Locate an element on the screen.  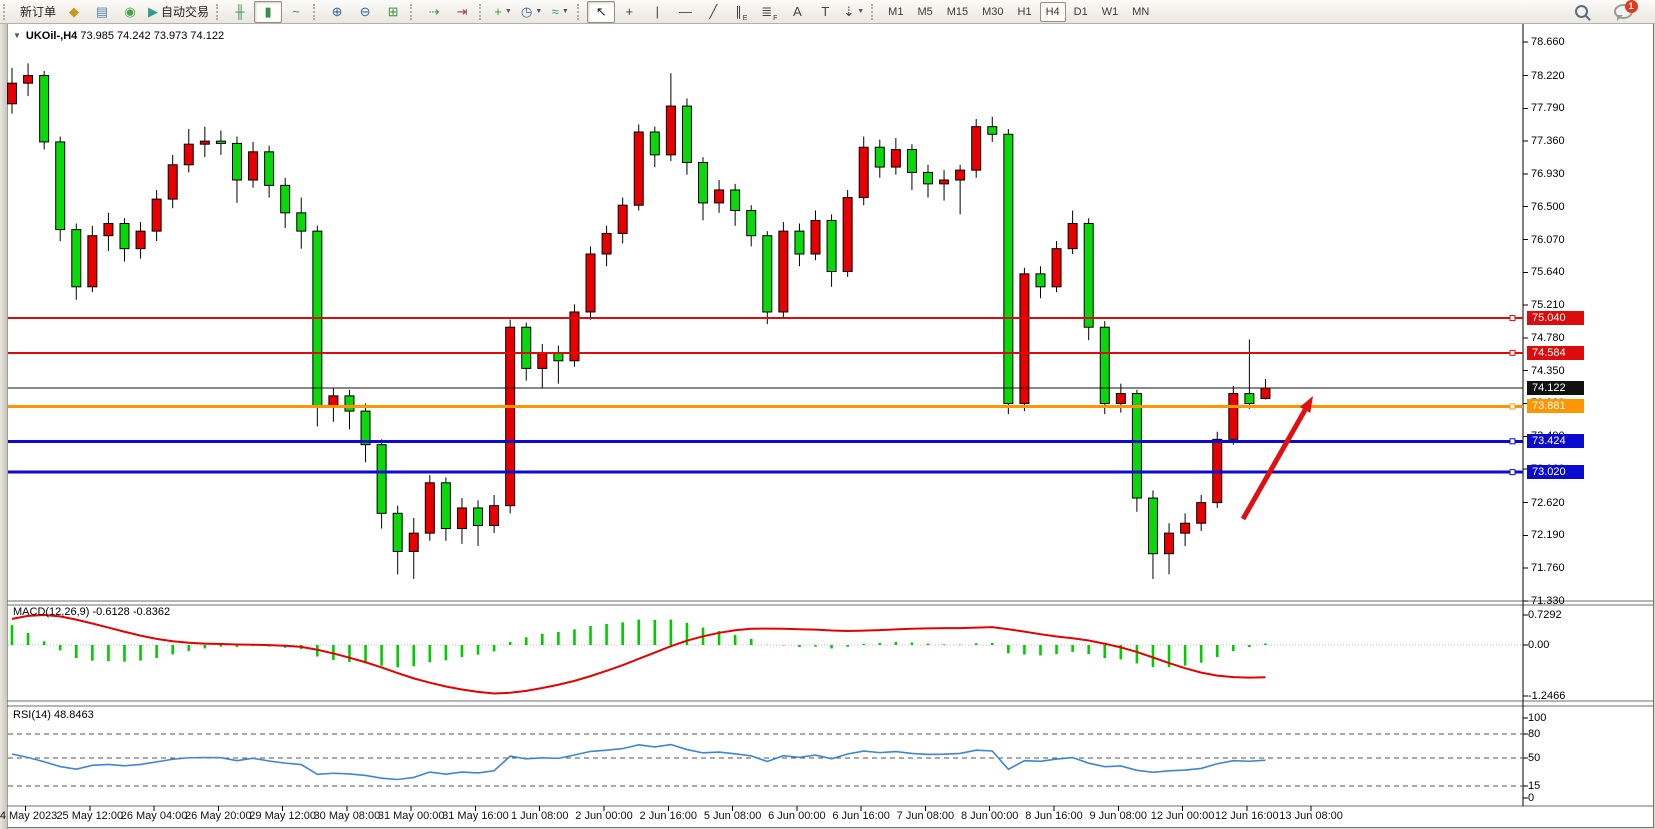
price-axis-label: 71.760 is located at coordinates (1548, 568).